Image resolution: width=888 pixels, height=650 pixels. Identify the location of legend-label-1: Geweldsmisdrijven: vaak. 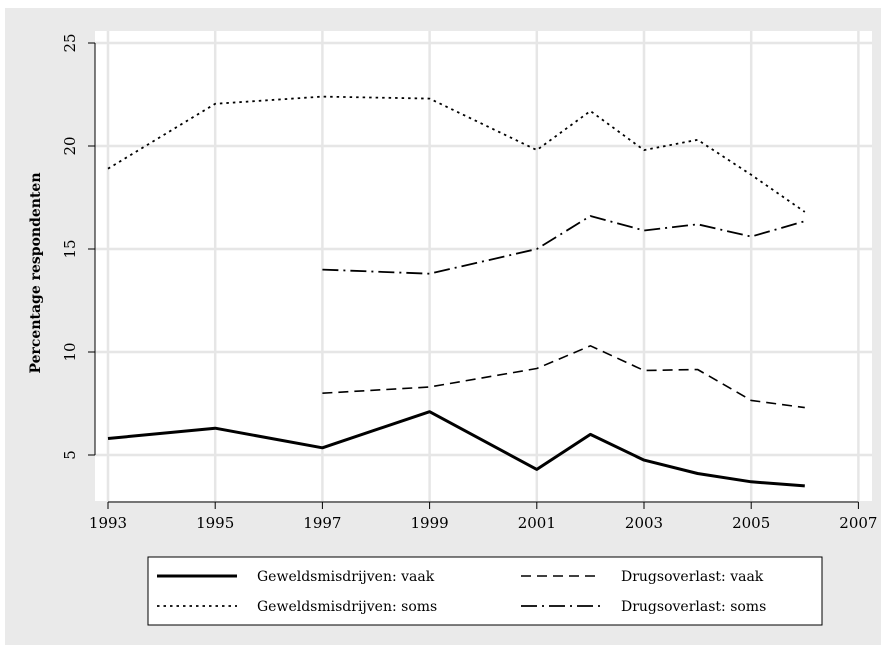
(346, 577).